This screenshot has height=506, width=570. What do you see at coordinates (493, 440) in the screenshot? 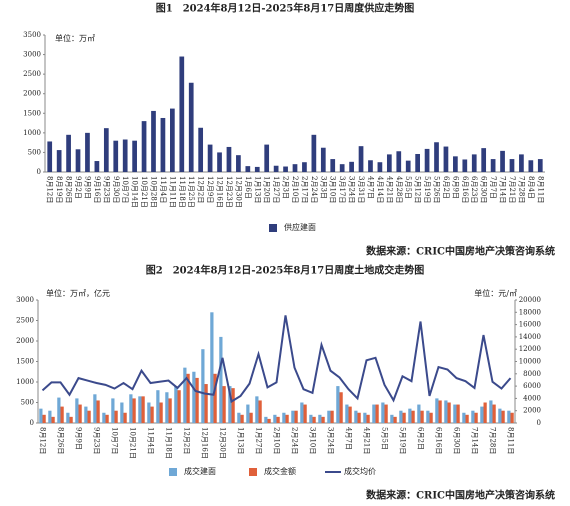
I see `x-tick-label: 7月28日` at bounding box center [493, 440].